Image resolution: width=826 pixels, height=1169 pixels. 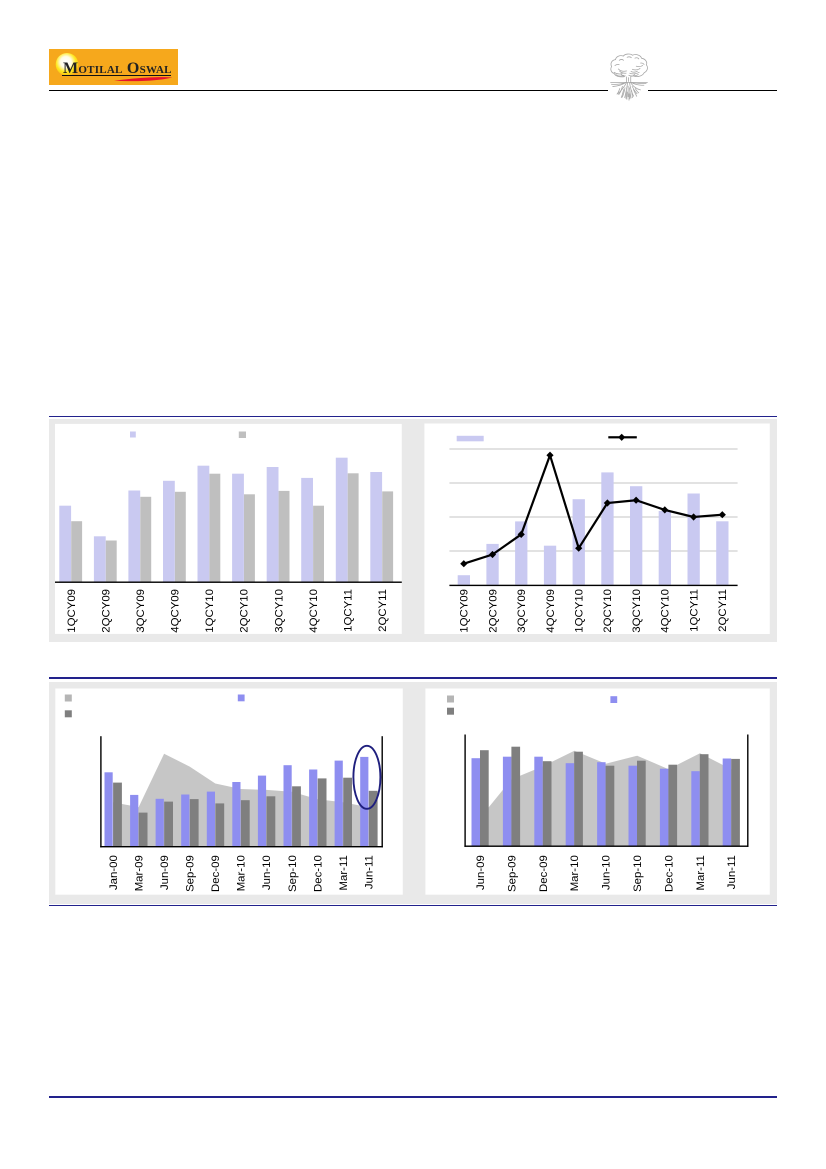 I want to click on svg-text: Jan-00, so click(x=114, y=872).